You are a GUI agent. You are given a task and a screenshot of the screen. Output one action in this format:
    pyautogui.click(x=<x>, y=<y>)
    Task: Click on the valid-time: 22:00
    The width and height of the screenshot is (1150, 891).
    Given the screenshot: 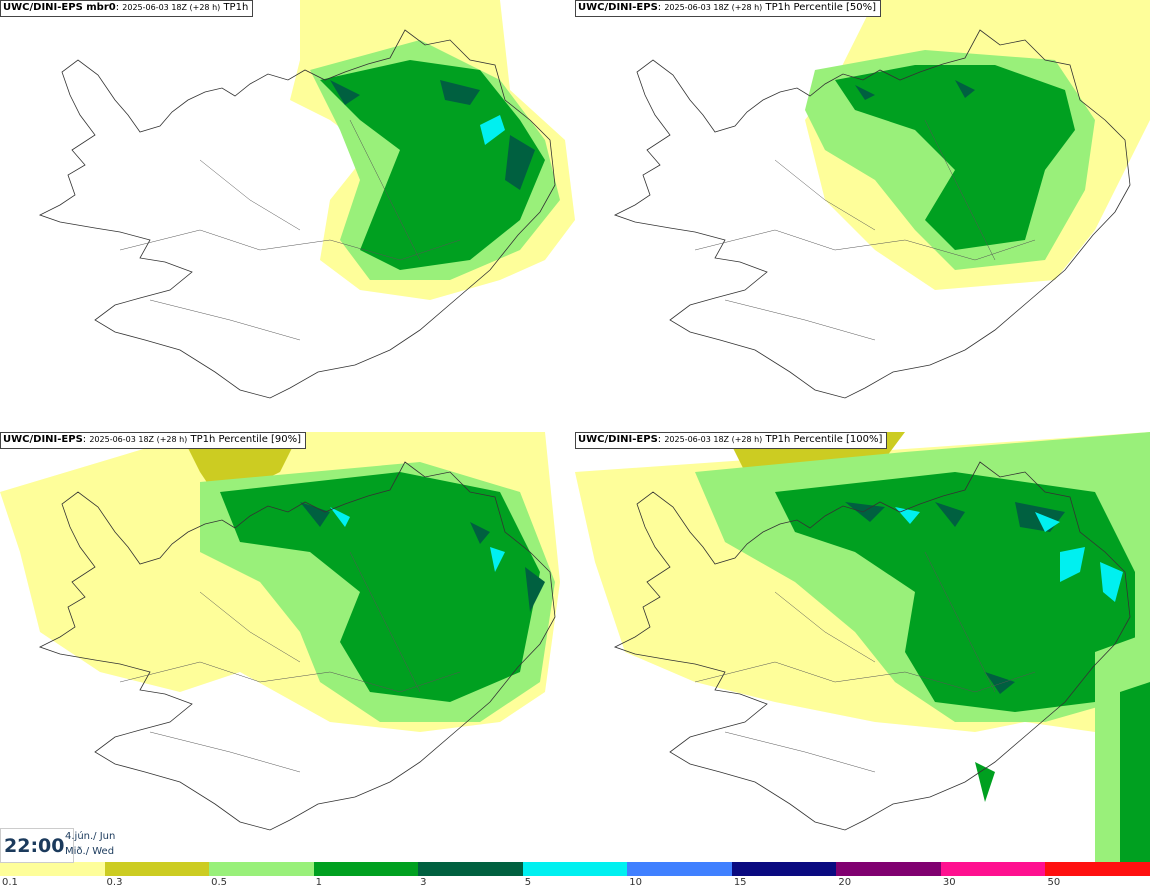 What is the action you would take?
    pyautogui.click(x=34, y=846)
    